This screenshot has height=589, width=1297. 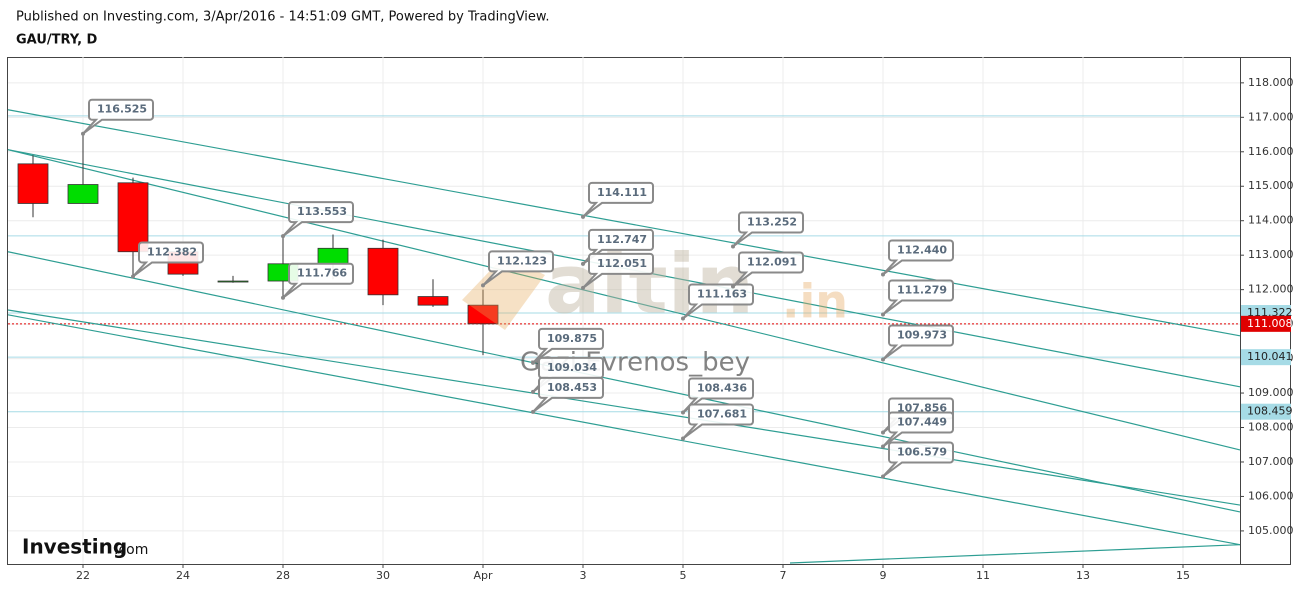 I want to click on y-tick-label: 116.000, so click(x=1271, y=151).